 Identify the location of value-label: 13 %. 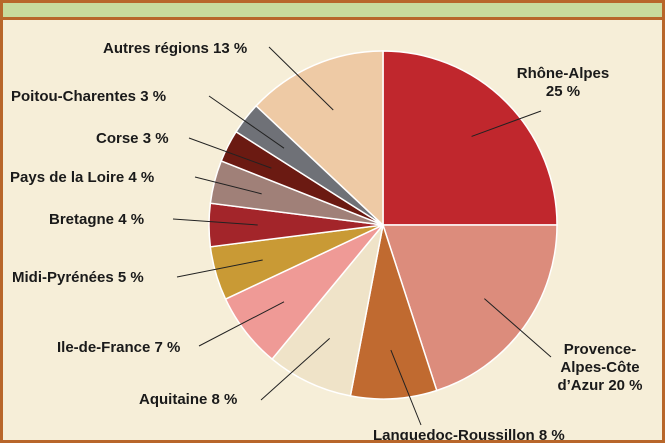
(230, 48).